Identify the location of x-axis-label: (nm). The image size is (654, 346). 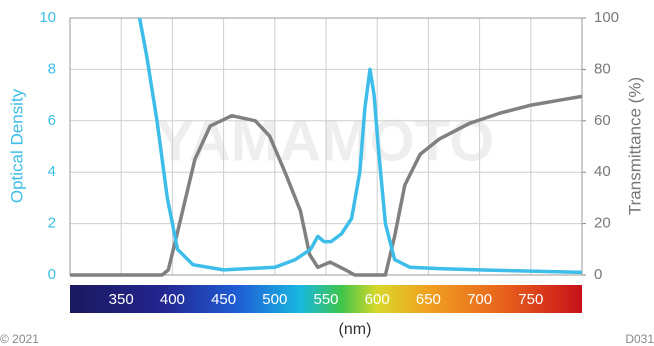
(355, 329).